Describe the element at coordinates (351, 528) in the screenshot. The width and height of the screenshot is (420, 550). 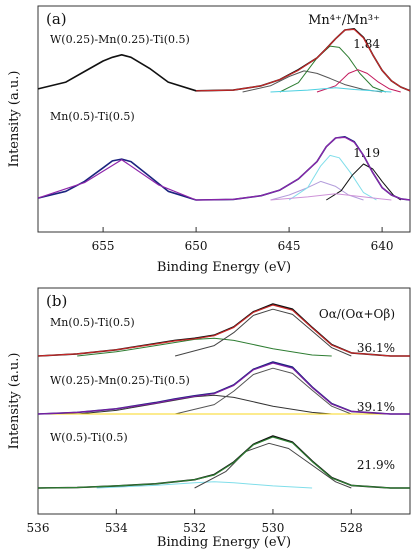
I see `panel-b-x-tick-label: 528` at that location.